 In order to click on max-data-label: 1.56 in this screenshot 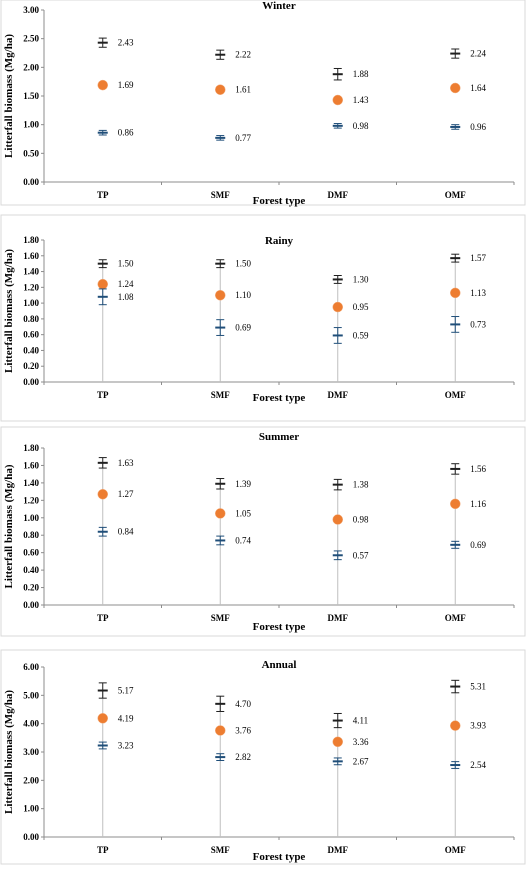, I will do `click(478, 469)`.